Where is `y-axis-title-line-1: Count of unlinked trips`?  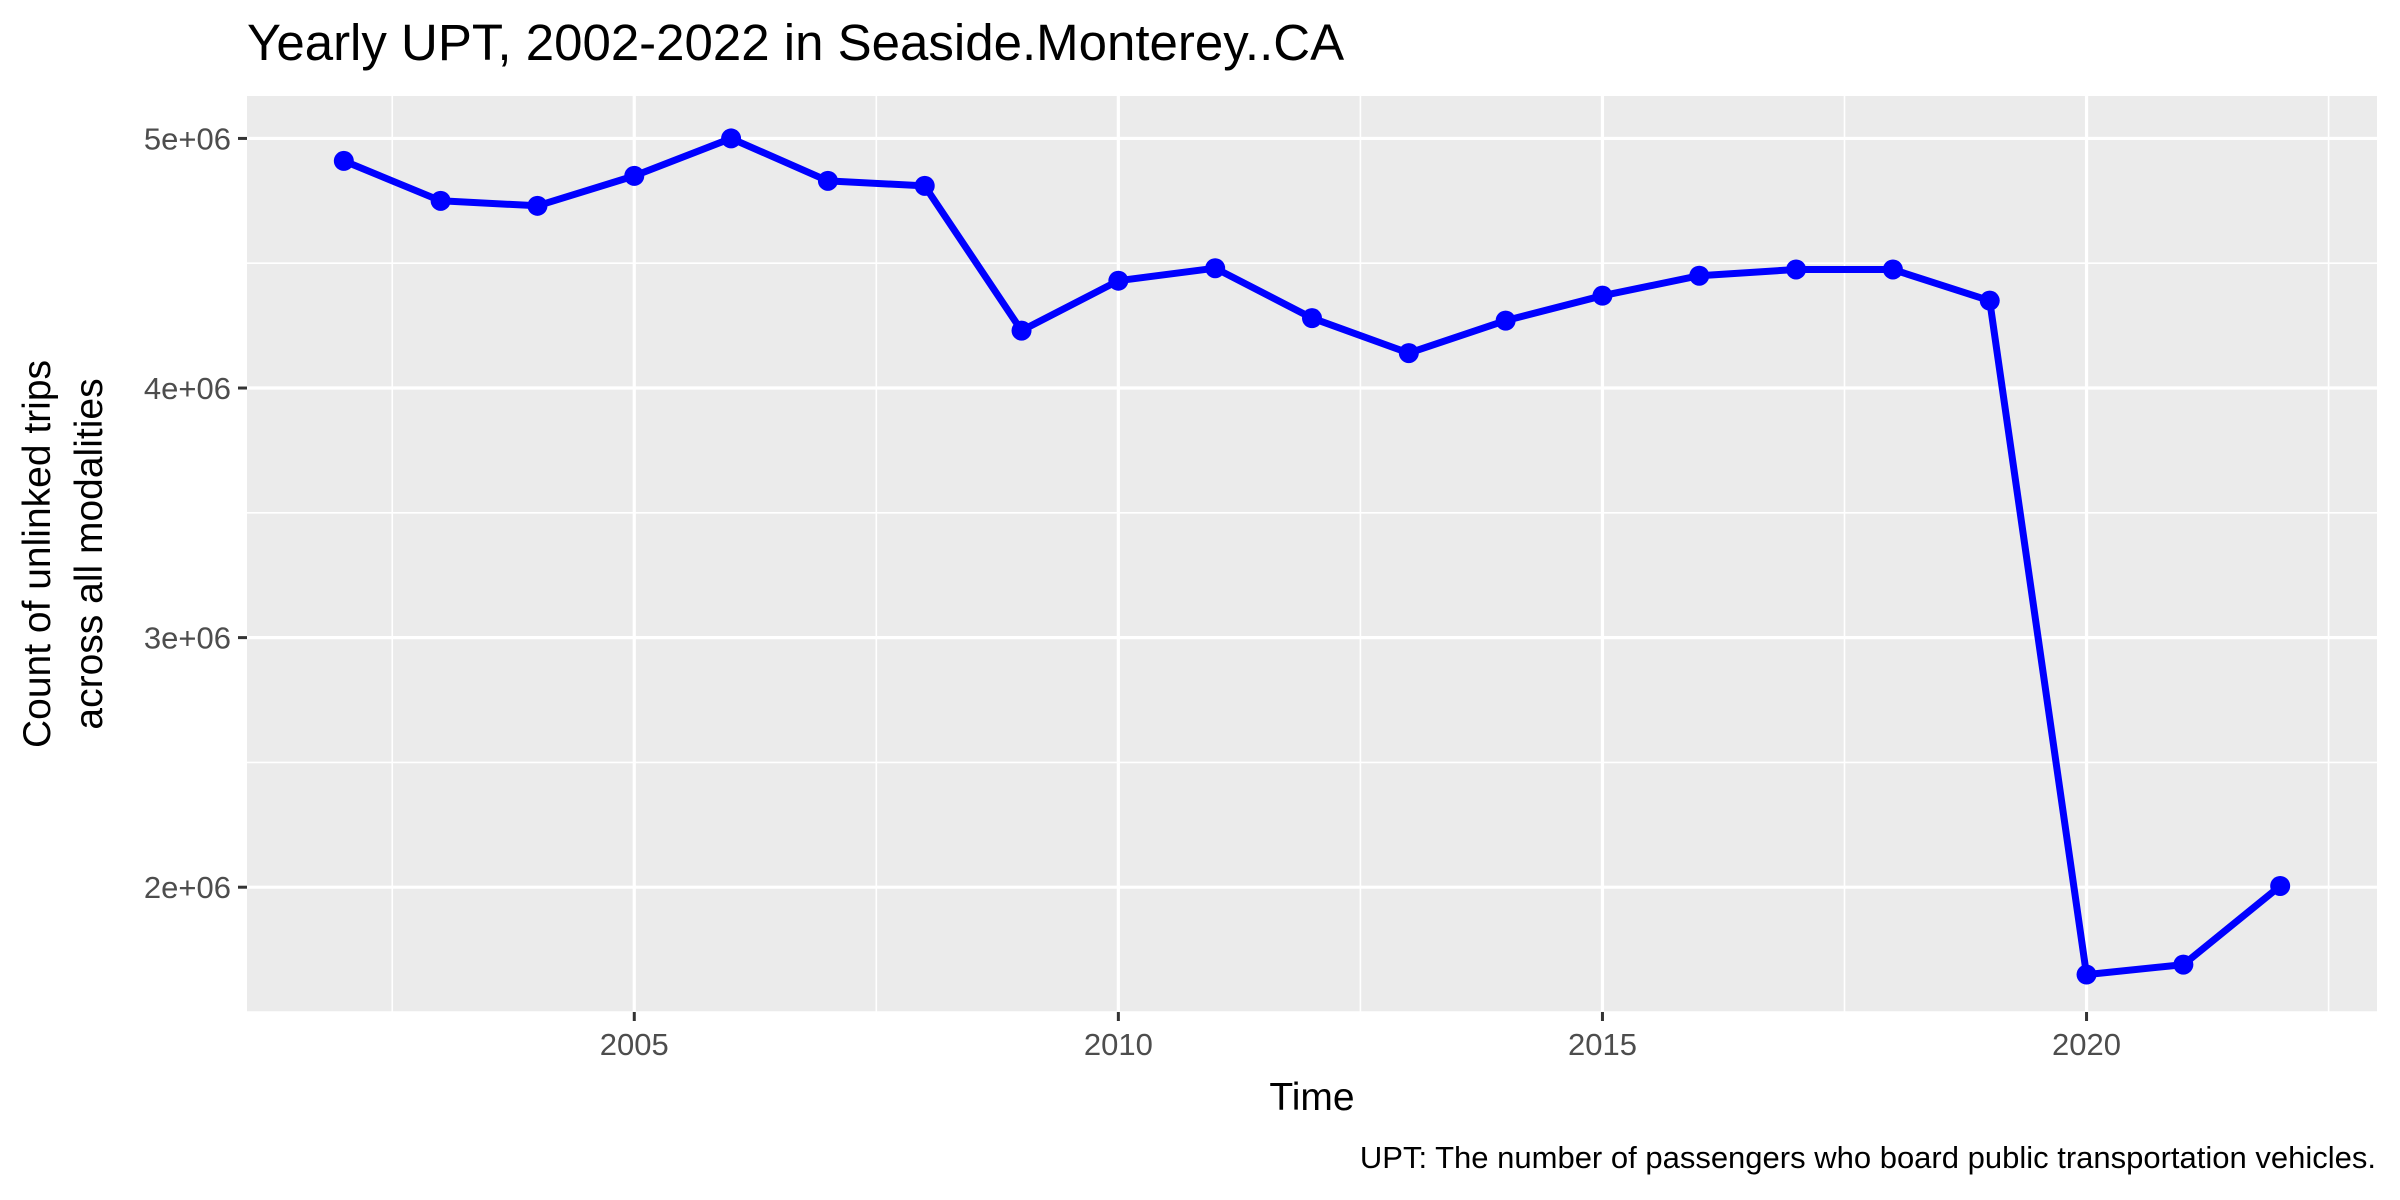
y-axis-title-line-1: Count of unlinked trips is located at coordinates (37, 554).